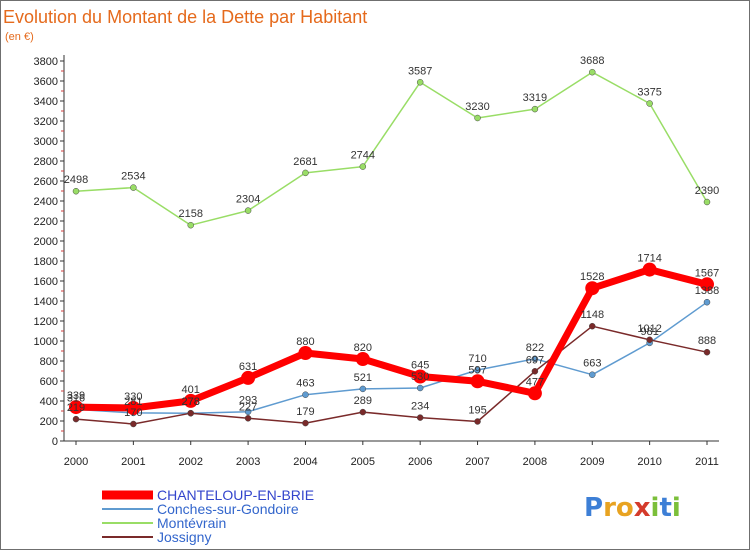 The width and height of the screenshot is (750, 550). What do you see at coordinates (46, 182) in the screenshot?
I see `y-tick-label: 2600` at bounding box center [46, 182].